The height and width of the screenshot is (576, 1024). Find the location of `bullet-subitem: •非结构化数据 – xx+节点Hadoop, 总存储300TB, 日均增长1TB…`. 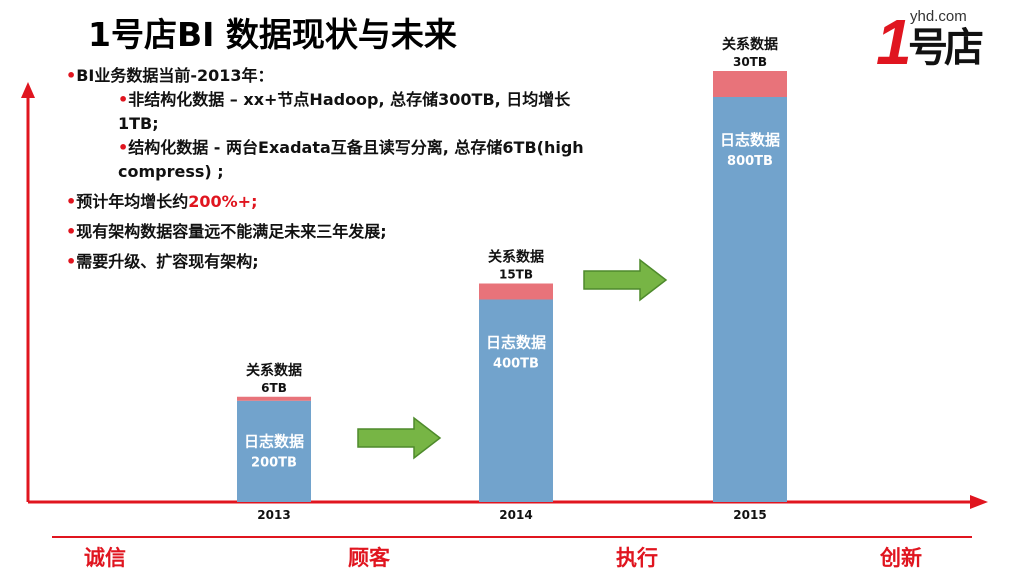

bullet-subitem: •非结构化数据 – xx+节点Hadoop, 总存储300TB, 日均增长1TB… is located at coordinates (344, 111).